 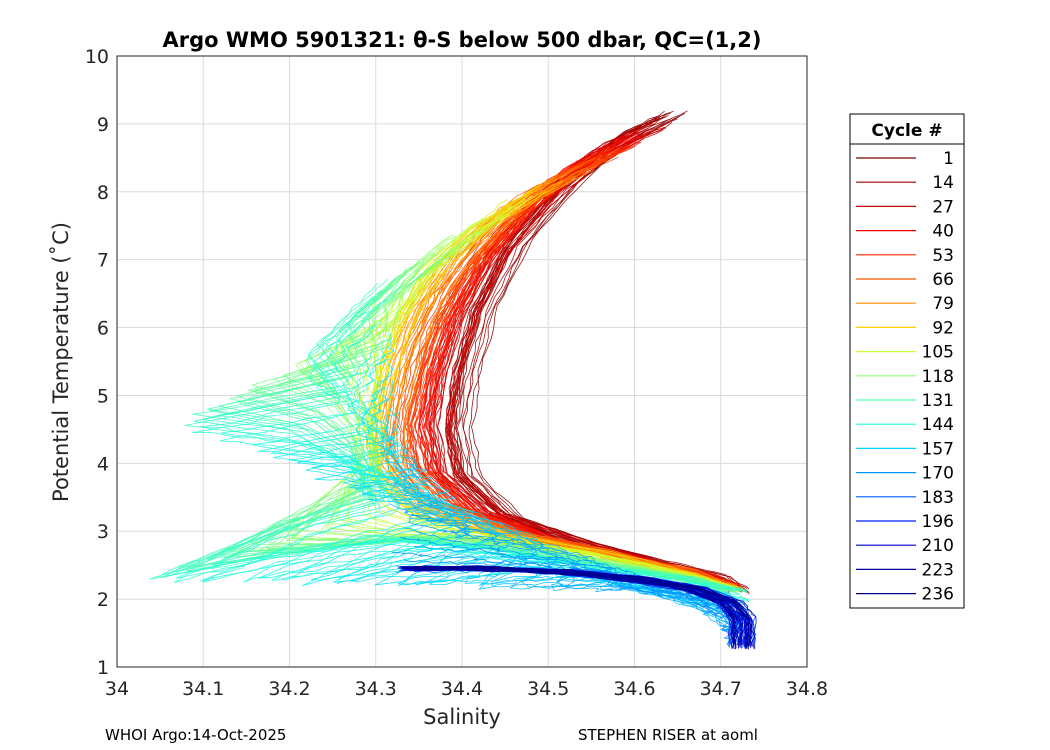 I want to click on legend-label: 66, so click(x=943, y=280).